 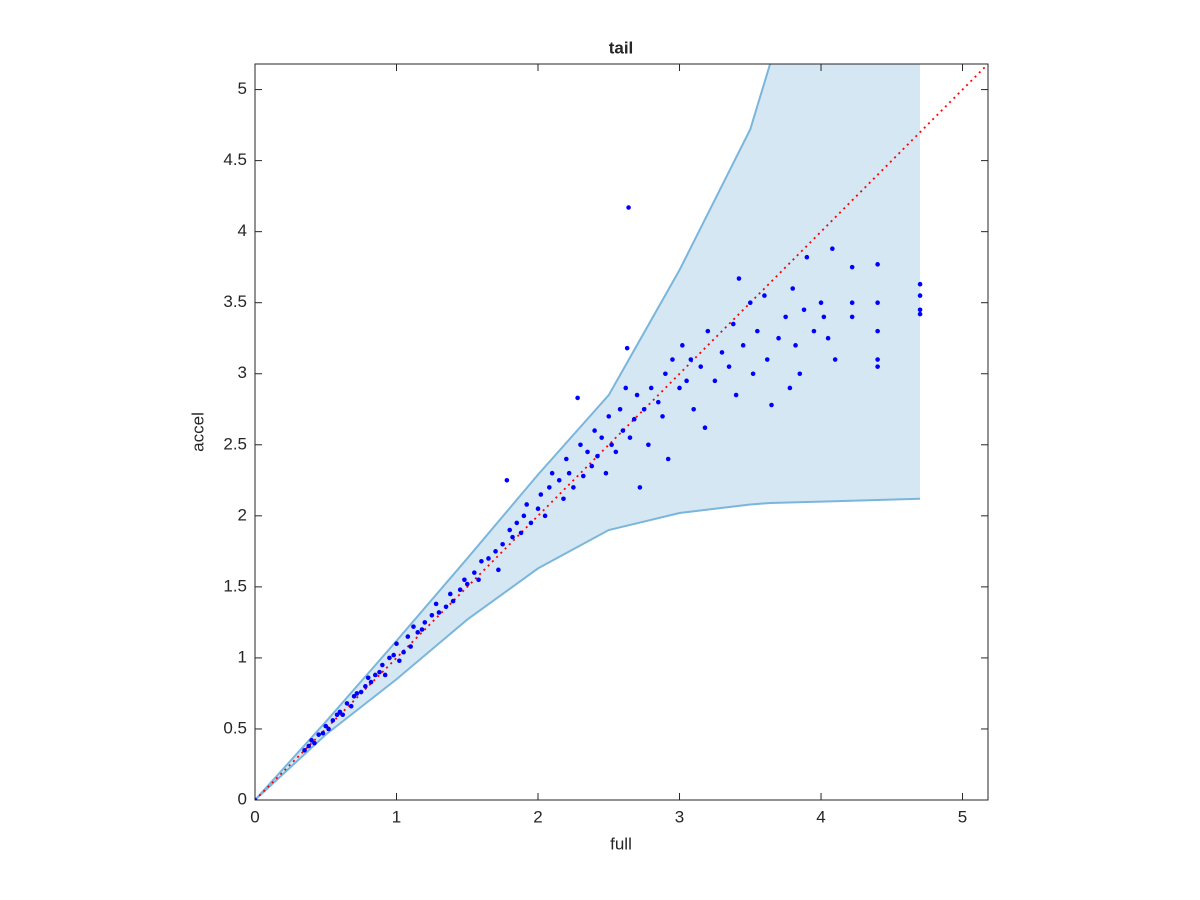 I want to click on y-tick-label: 5, so click(x=242, y=88).